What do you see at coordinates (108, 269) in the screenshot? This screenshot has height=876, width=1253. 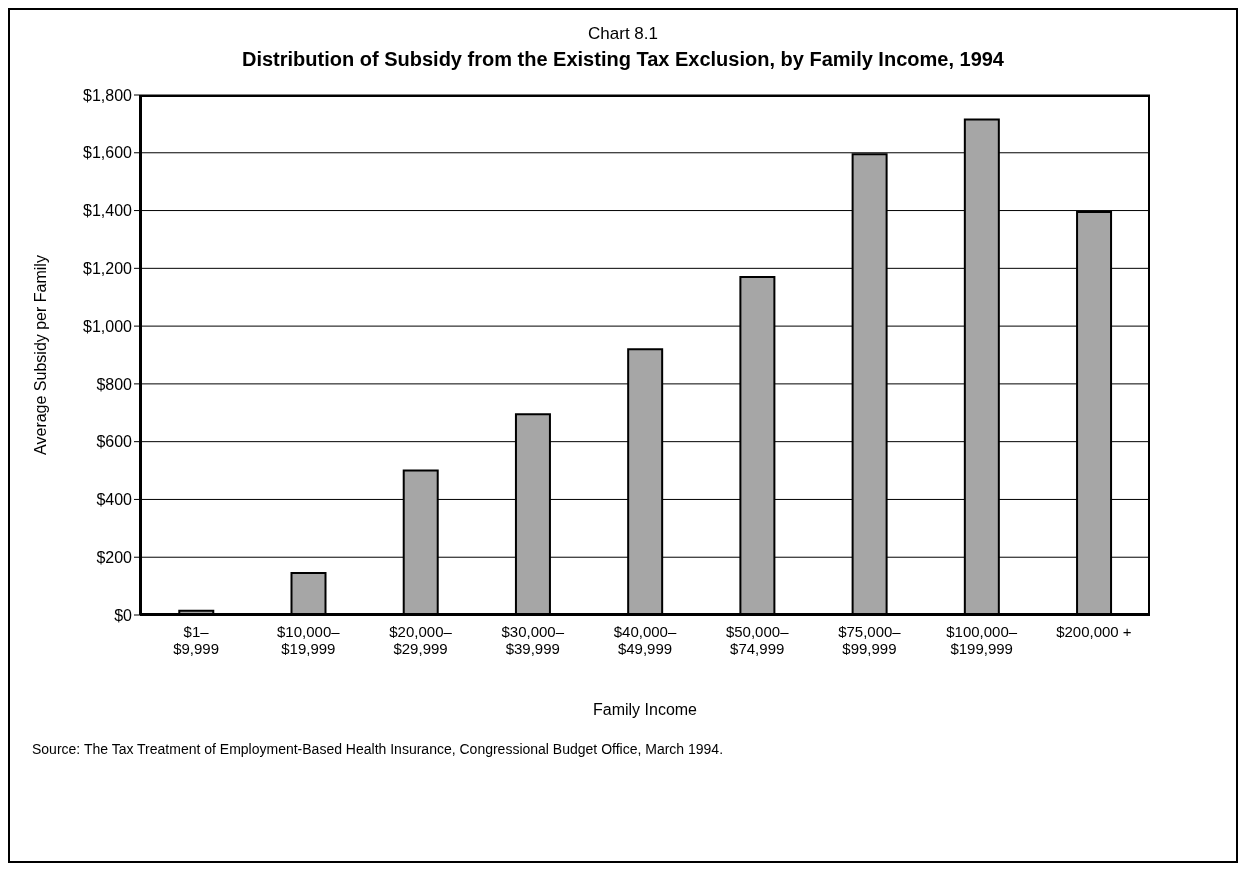 I see `y-tick-label: $1,200` at bounding box center [108, 269].